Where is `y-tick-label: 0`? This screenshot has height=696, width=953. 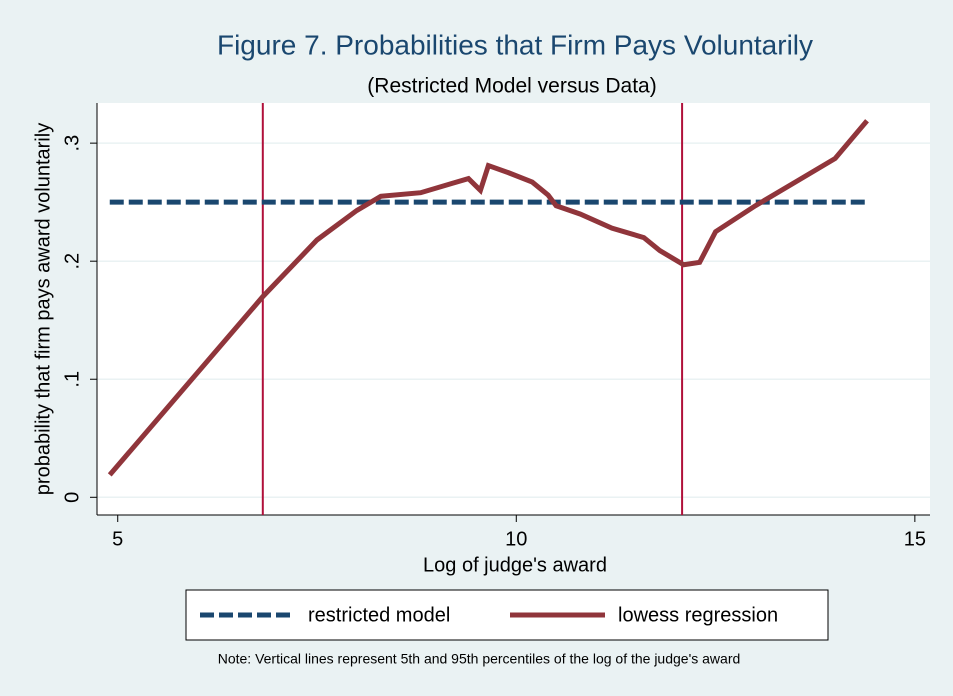
y-tick-label: 0 is located at coordinates (72, 497).